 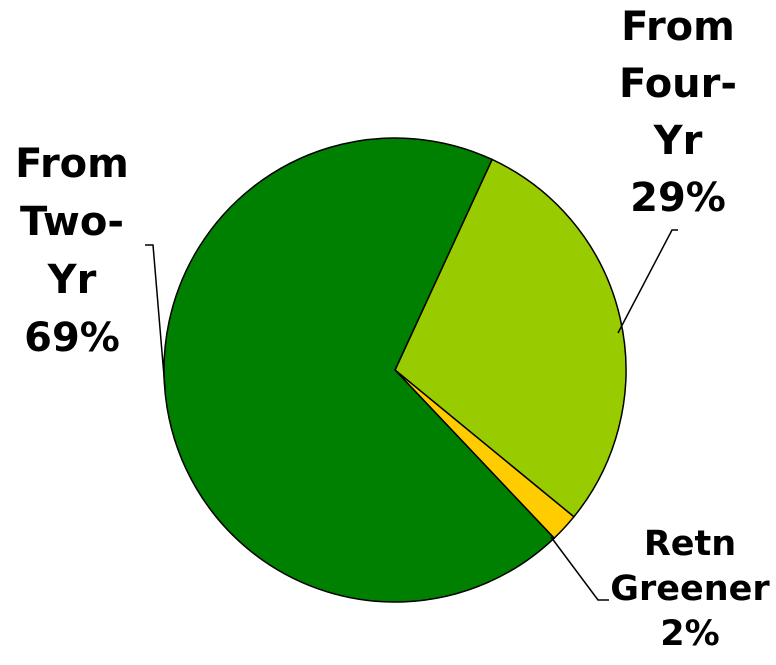 What do you see at coordinates (678, 84) in the screenshot?
I see `data-label-name-line: Four-` at bounding box center [678, 84].